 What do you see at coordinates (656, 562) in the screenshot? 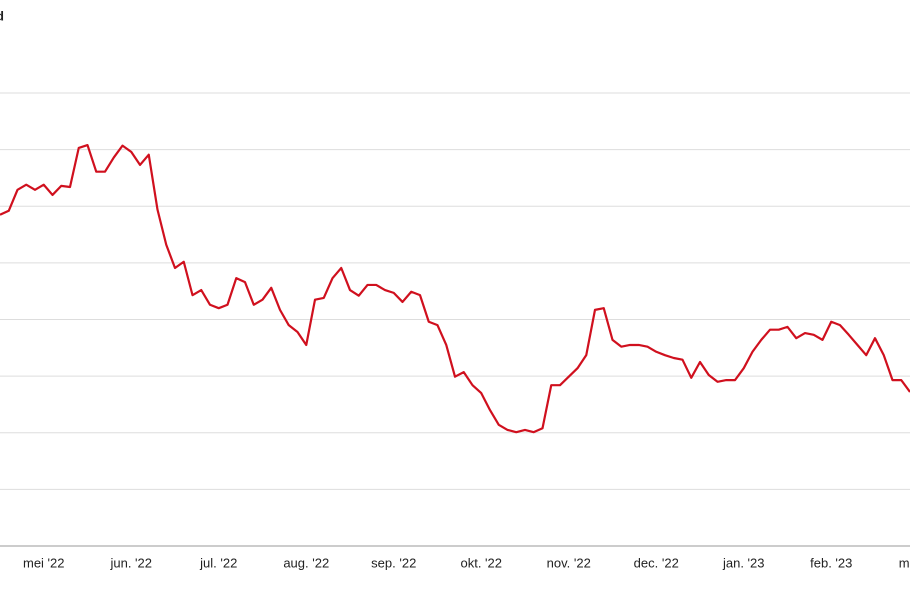
I see `x-tick-label: dec. '22` at bounding box center [656, 562].